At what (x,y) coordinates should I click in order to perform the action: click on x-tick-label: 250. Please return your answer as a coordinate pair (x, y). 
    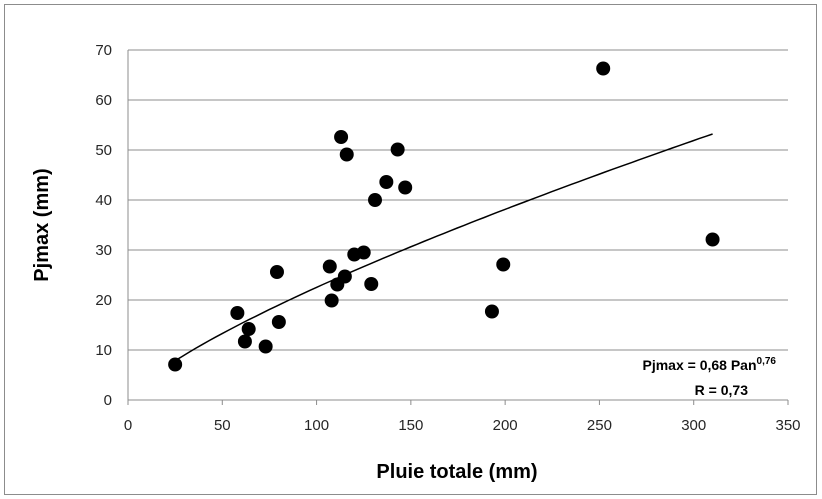
    Looking at the image, I should click on (599, 425).